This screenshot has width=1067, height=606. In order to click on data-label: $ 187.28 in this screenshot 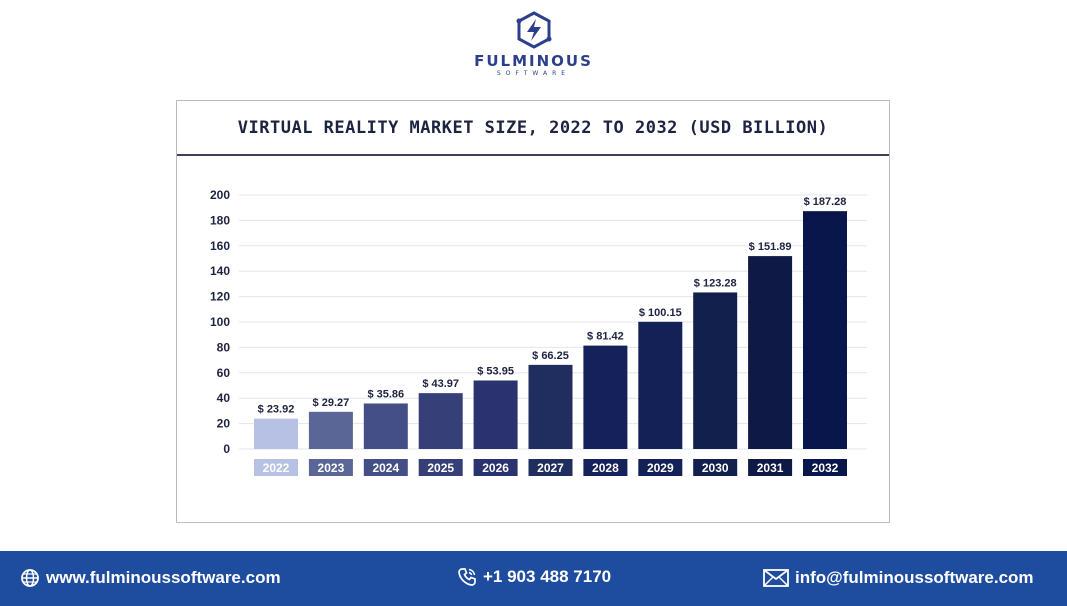, I will do `click(825, 202)`.